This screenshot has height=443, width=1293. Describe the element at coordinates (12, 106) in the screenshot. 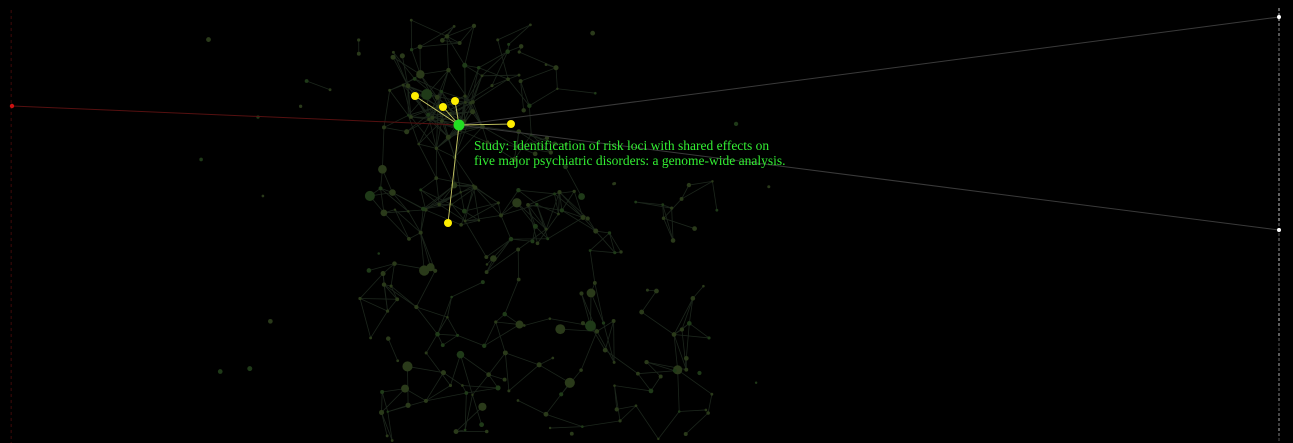

I see `left-axis-node` at that location.